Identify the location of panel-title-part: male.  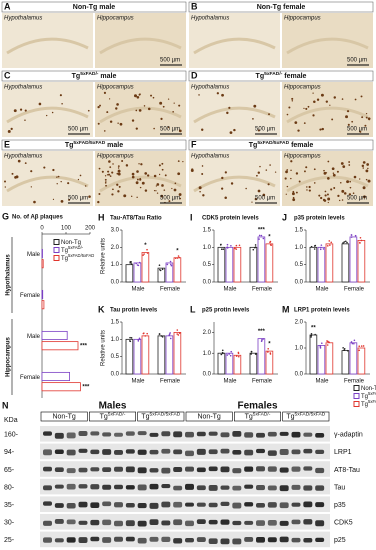
(114, 145).